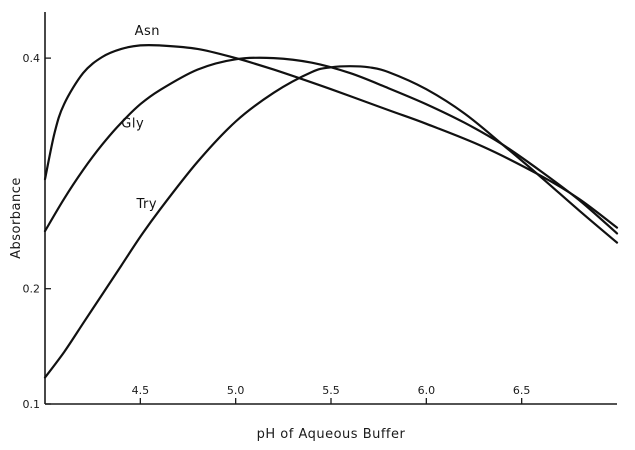 The height and width of the screenshot is (450, 635). What do you see at coordinates (32, 404) in the screenshot?
I see `y-tick-label: 0.1` at bounding box center [32, 404].